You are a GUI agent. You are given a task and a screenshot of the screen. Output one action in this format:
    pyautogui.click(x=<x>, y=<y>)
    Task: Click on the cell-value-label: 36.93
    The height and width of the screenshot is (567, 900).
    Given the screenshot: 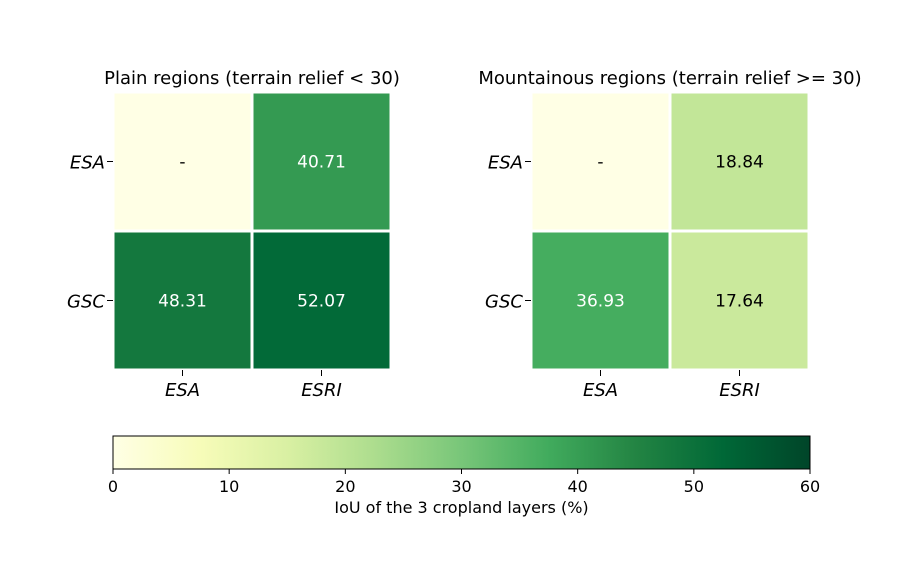 What is the action you would take?
    pyautogui.click(x=600, y=302)
    